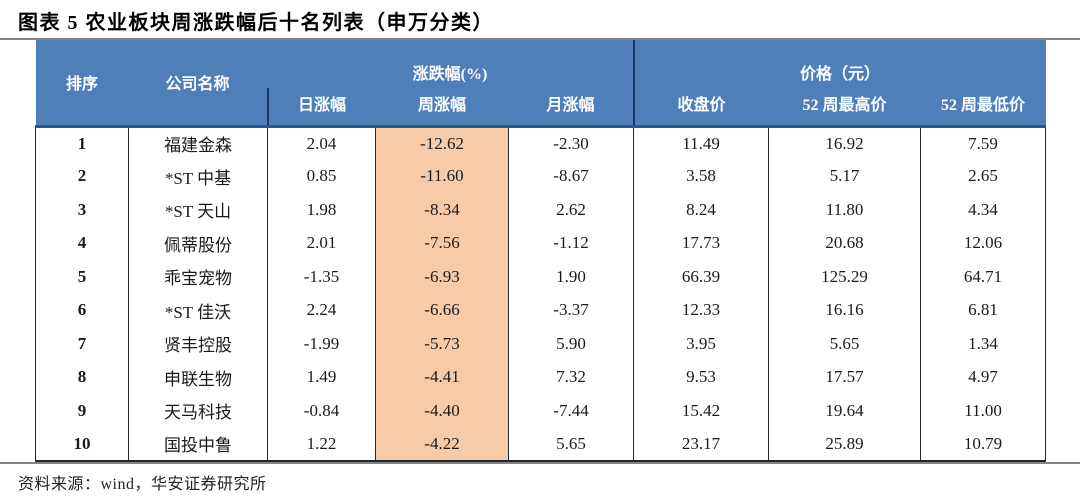  What do you see at coordinates (701, 377) in the screenshot?
I see `close-price-cell: 9.53` at bounding box center [701, 377].